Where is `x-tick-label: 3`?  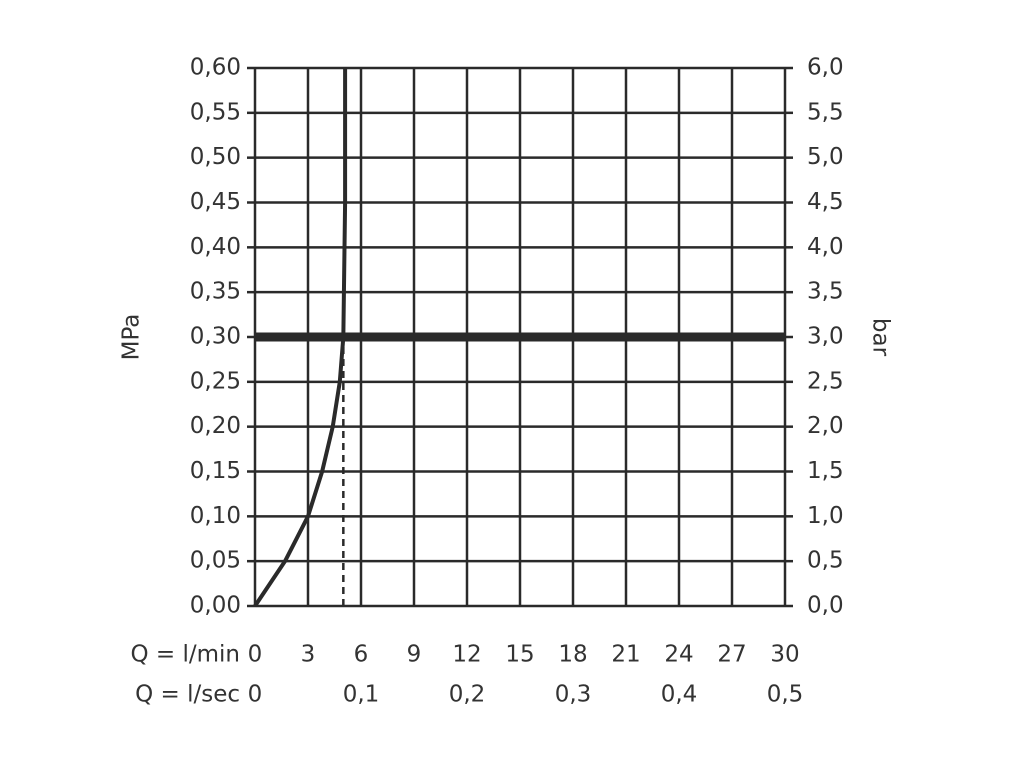 x-tick-label: 3 is located at coordinates (308, 655).